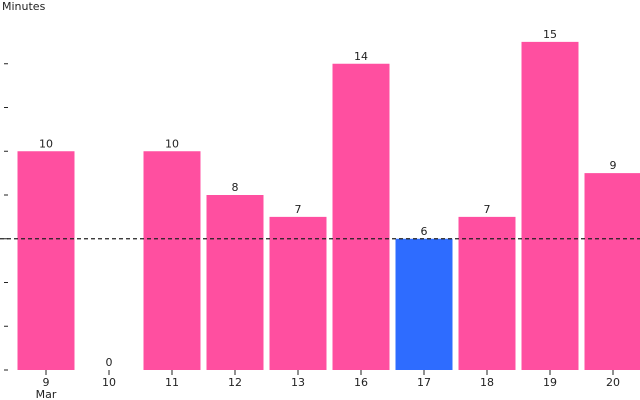 Image resolution: width=640 pixels, height=400 pixels. I want to click on bar-value-label: 0, so click(109, 362).